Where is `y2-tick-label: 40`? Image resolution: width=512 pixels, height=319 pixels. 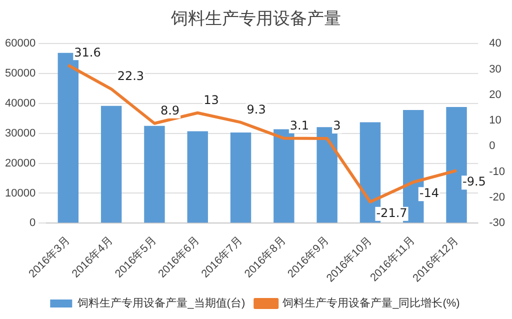 y2-tick-label: 40 is located at coordinates (495, 44).